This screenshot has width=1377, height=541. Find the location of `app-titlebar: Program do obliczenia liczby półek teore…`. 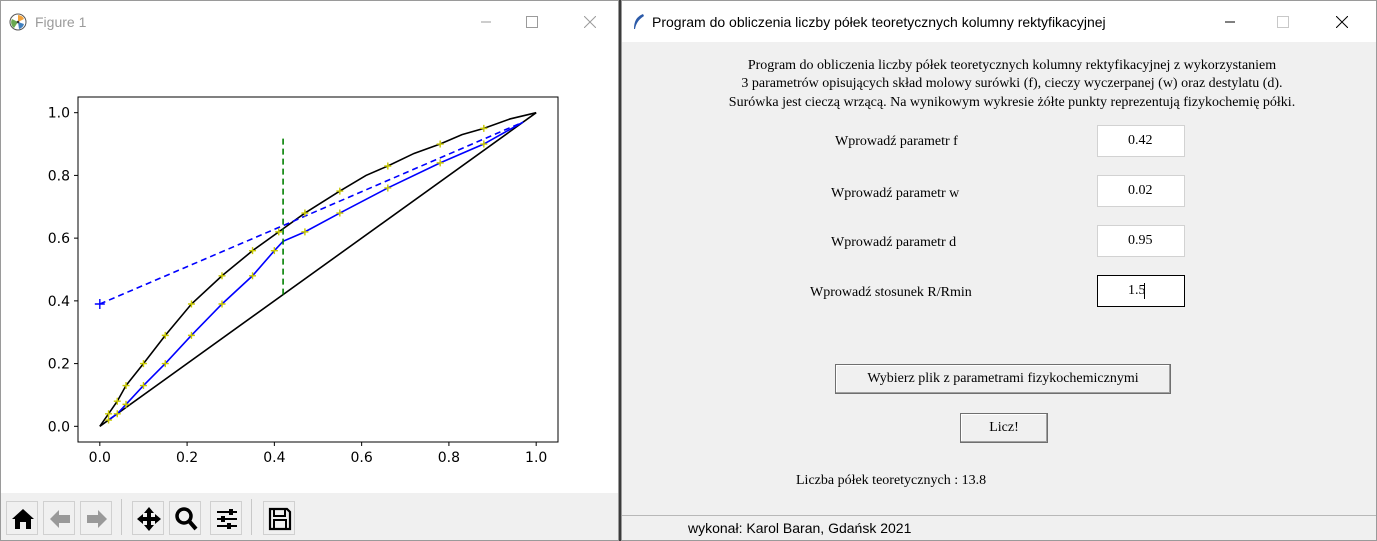

app-titlebar: Program do obliczenia liczby półek teore… is located at coordinates (999, 21).